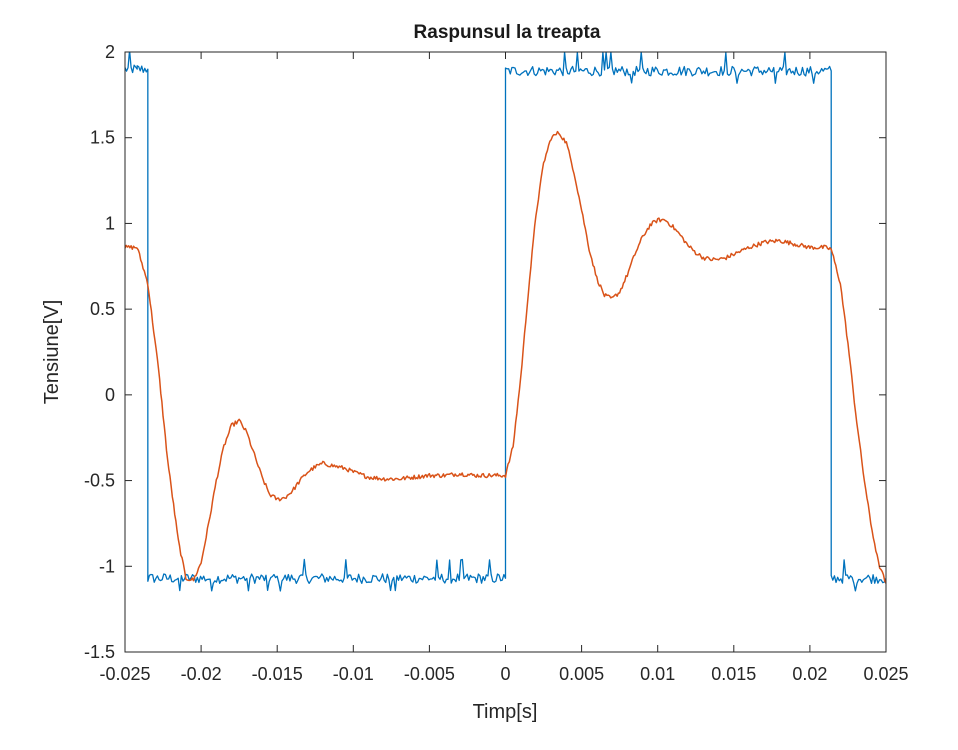 Image resolution: width=958 pixels, height=750 pixels. Describe the element at coordinates (107, 566) in the screenshot. I see `y-tick-label: -1` at that location.